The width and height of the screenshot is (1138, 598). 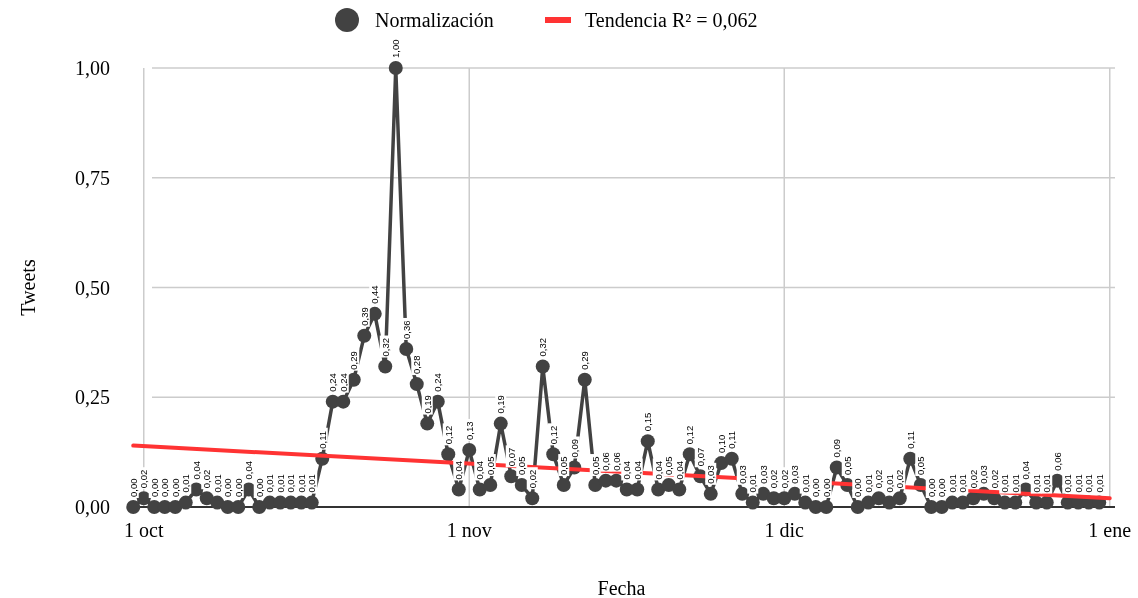 I want to click on data-label: 0,15, so click(x=648, y=422).